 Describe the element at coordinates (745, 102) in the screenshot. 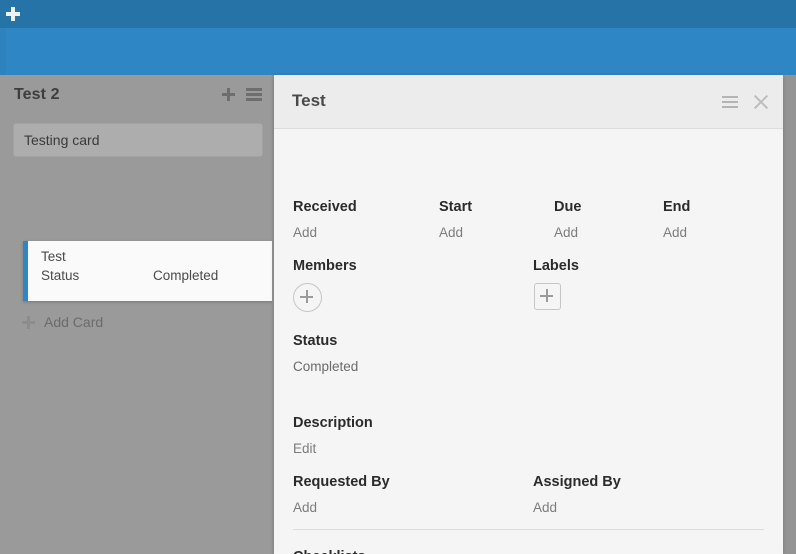

I see `panel-header-actions` at that location.